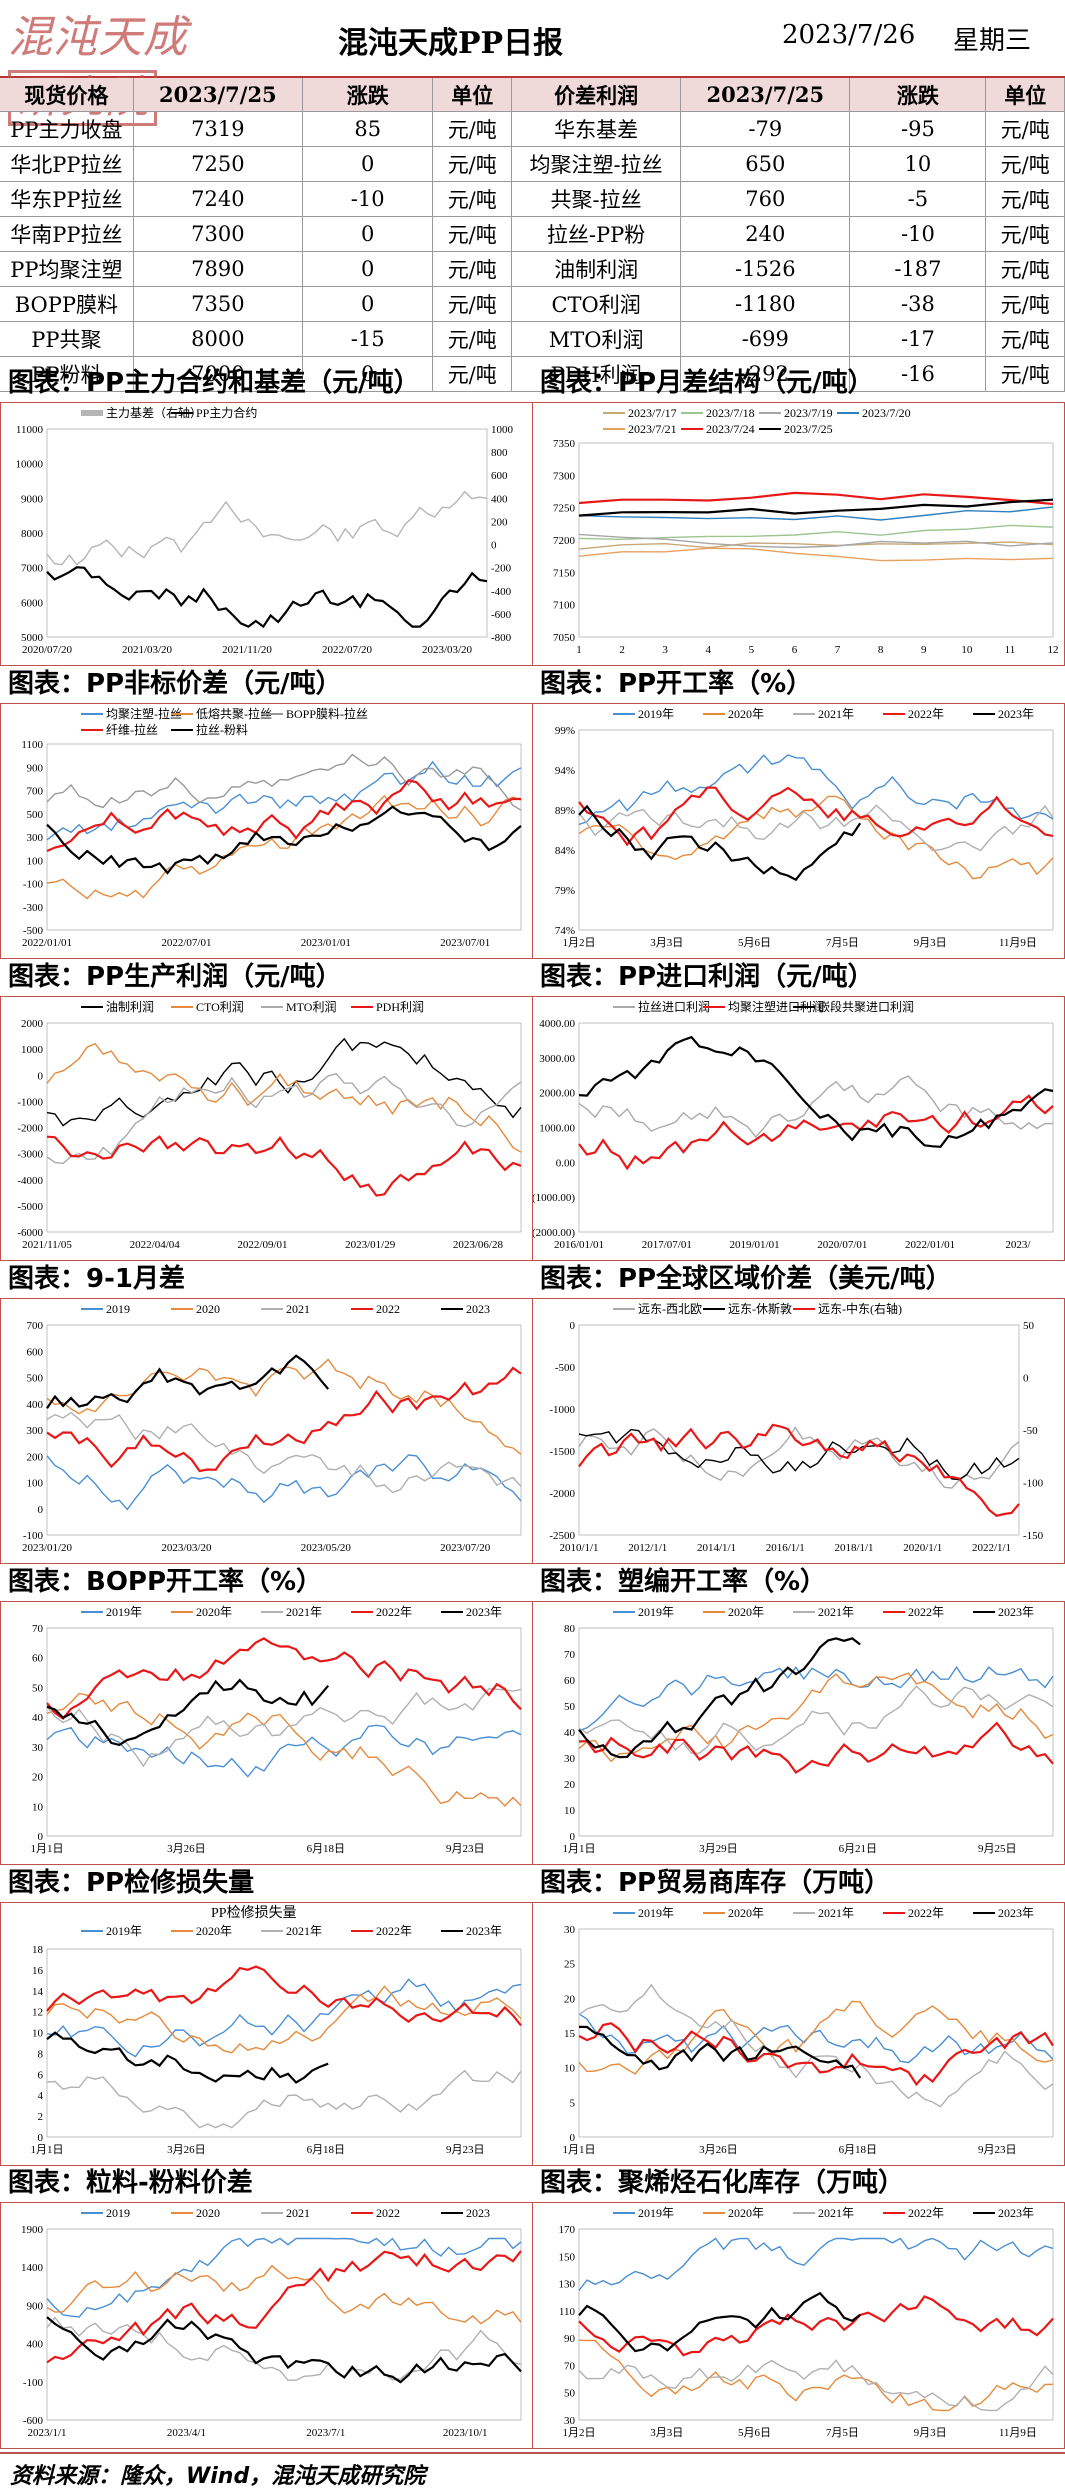  Describe the element at coordinates (765, 374) in the screenshot. I see `table-cell: -292` at that location.